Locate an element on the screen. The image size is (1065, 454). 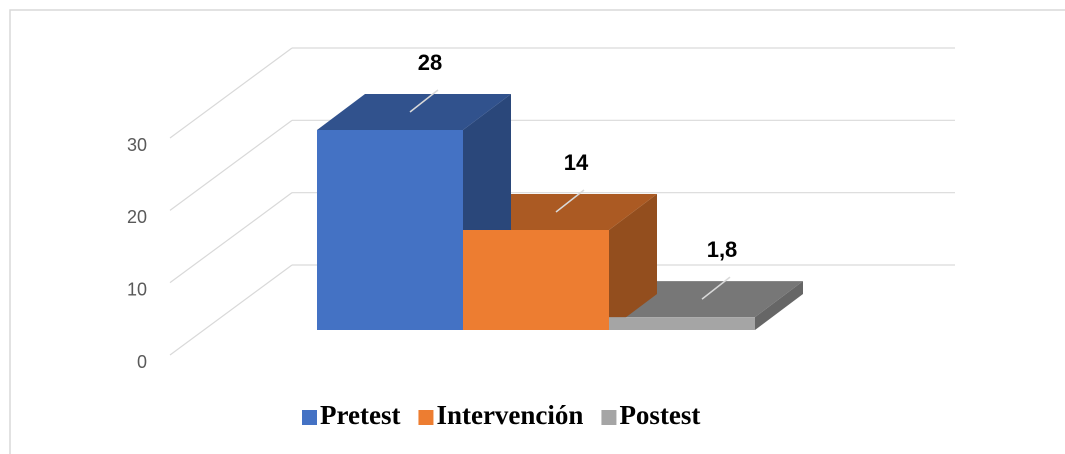
legend-label: Pretest is located at coordinates (360, 415).